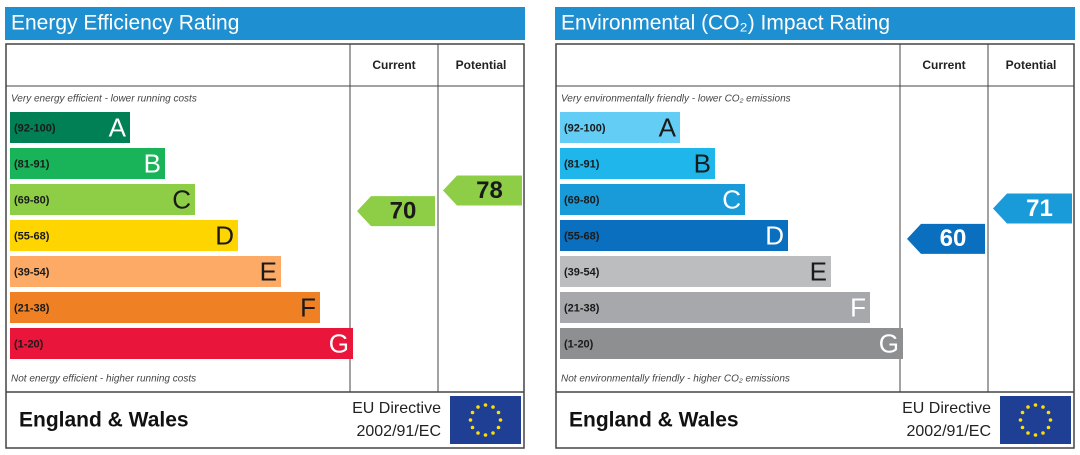 Image resolution: width=1080 pixels, height=455 pixels. Describe the element at coordinates (489, 190) in the screenshot. I see `rating-value: 78` at that location.